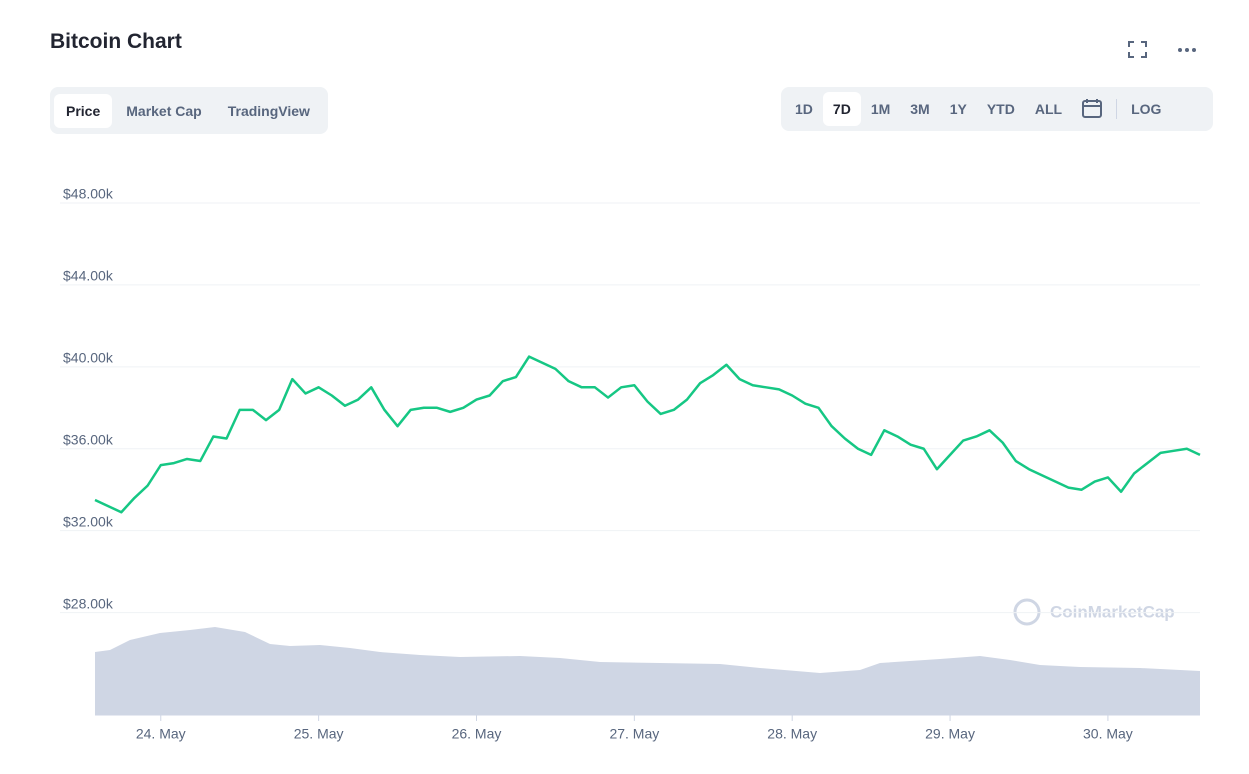  What do you see at coordinates (88, 276) in the screenshot?
I see `y-tick-label: $44.00k` at bounding box center [88, 276].